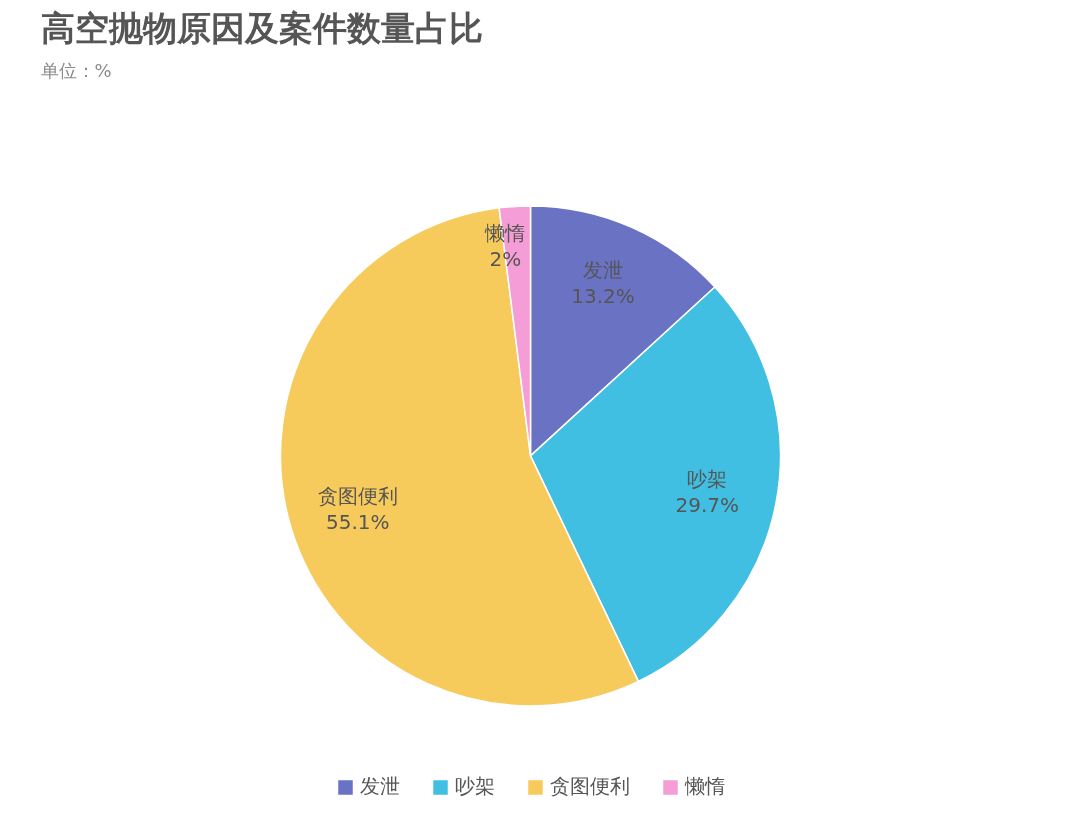  I want to click on slice-label: 发泄, so click(603, 269).